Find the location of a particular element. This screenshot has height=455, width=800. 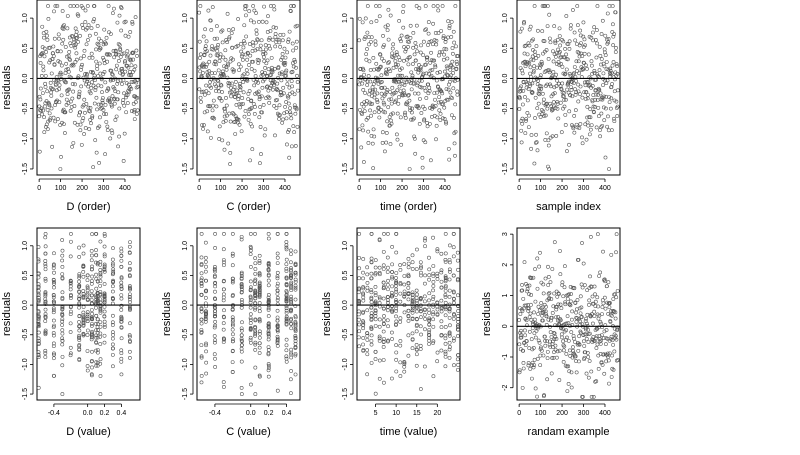

x-tick-label: 0.0 is located at coordinates (88, 413).